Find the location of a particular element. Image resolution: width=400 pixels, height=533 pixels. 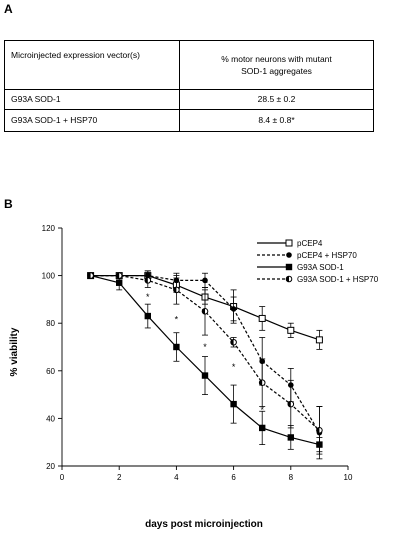

x-tick-label: 10 is located at coordinates (348, 477).